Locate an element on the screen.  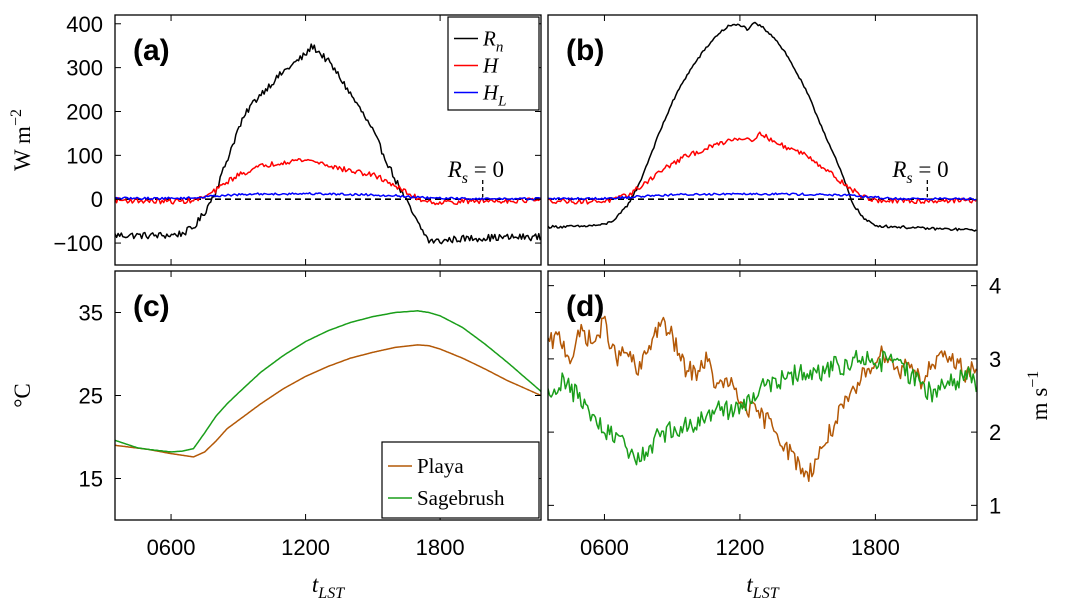
y-tick-label: −100 is located at coordinates (78, 243).